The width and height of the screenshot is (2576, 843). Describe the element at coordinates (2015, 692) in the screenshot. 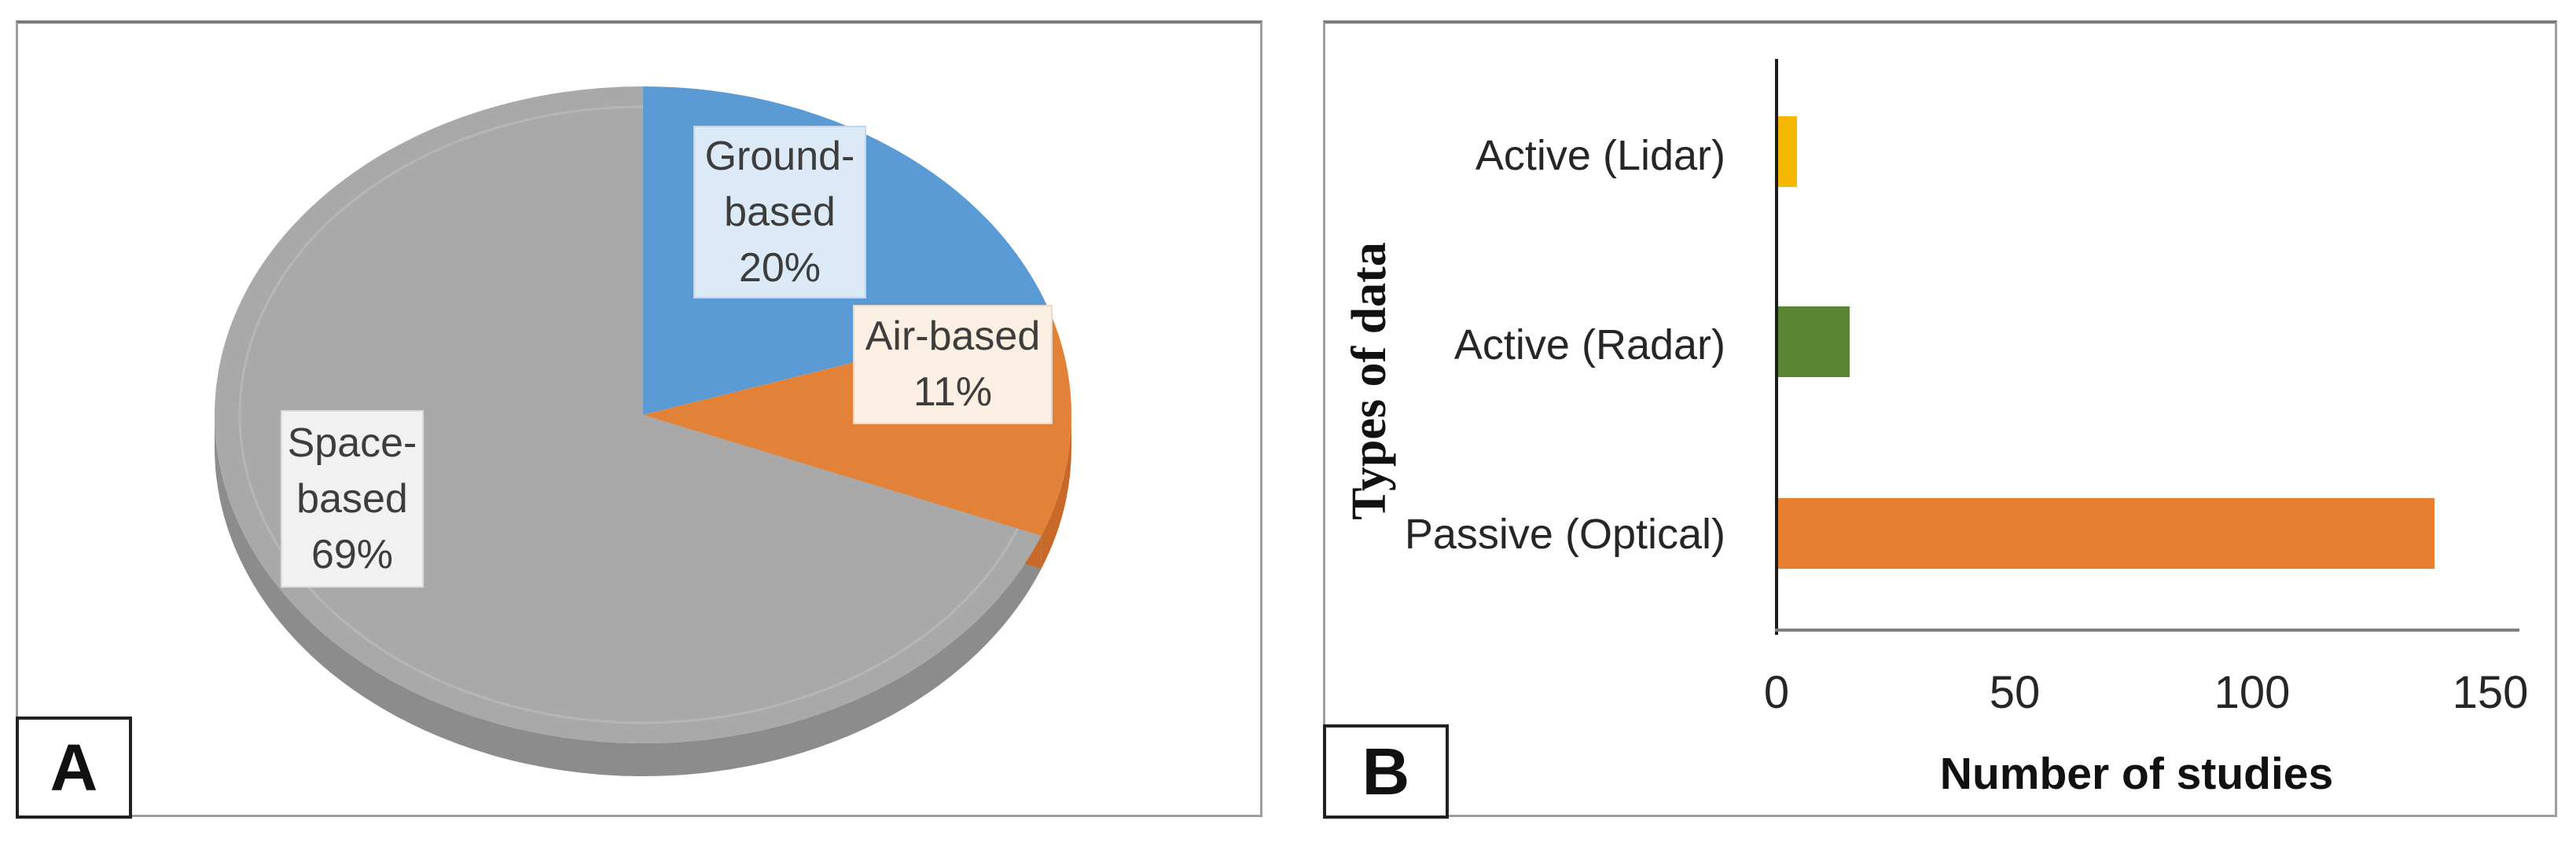

I see `x-tick-label-50: 50` at that location.